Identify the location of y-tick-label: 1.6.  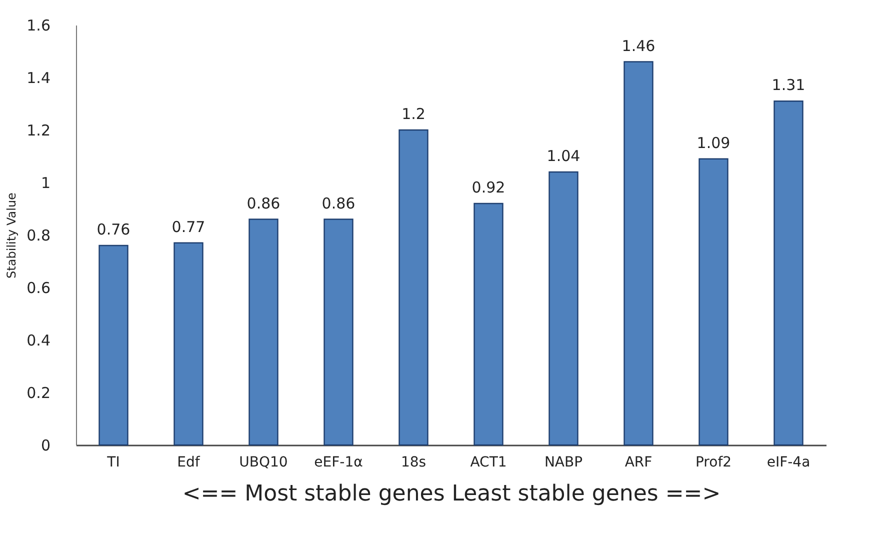
(38, 25).